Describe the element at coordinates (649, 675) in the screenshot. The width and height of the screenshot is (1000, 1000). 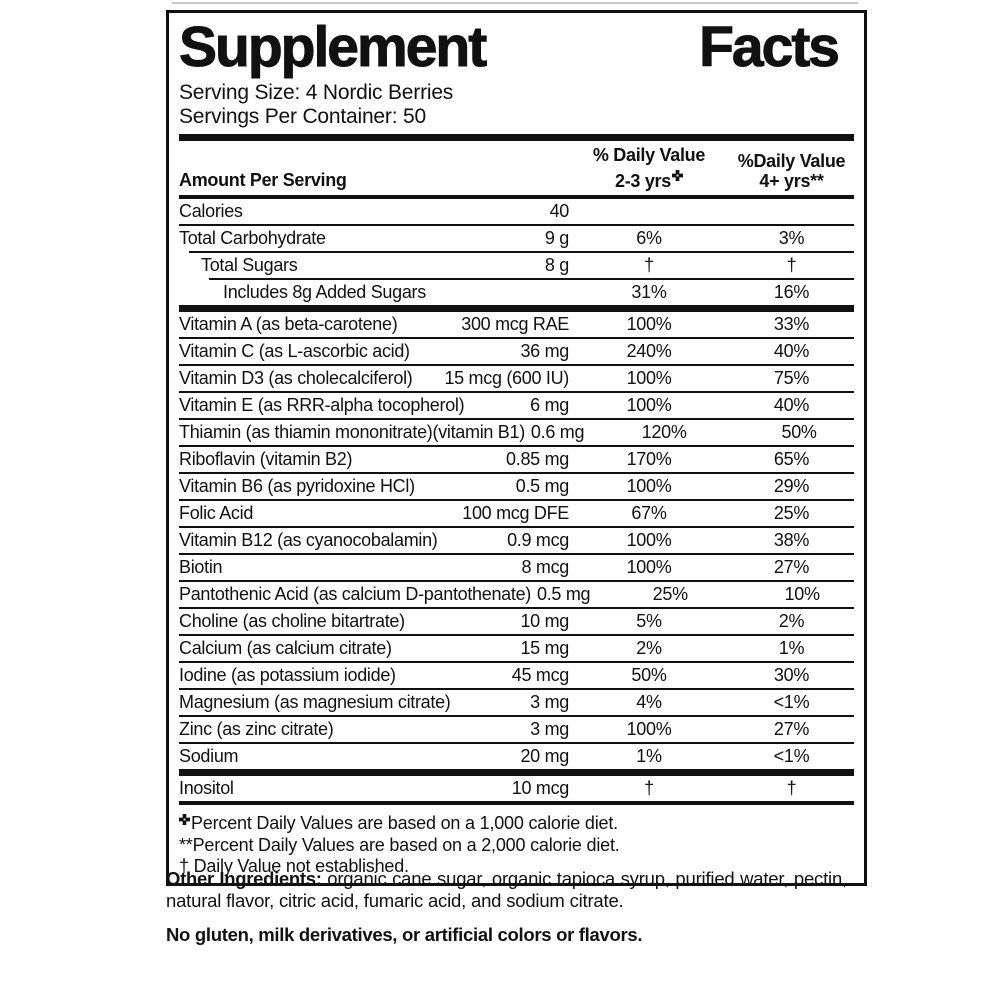
I see `dv-2-3yrs: 50%` at that location.